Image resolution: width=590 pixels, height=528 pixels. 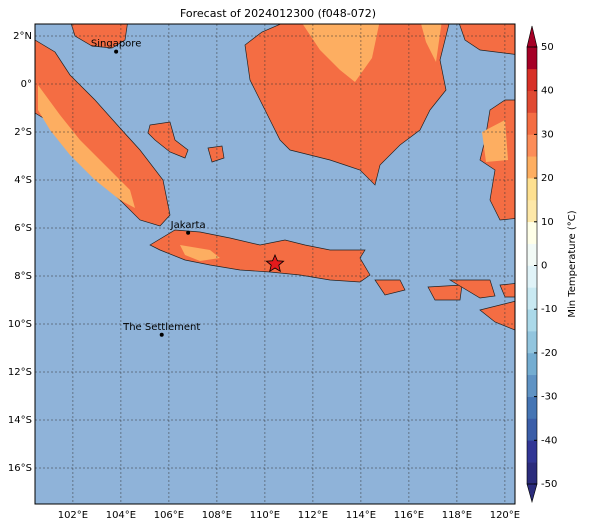 I want to click on colorbar-tick-label: 30, so click(x=547, y=134).